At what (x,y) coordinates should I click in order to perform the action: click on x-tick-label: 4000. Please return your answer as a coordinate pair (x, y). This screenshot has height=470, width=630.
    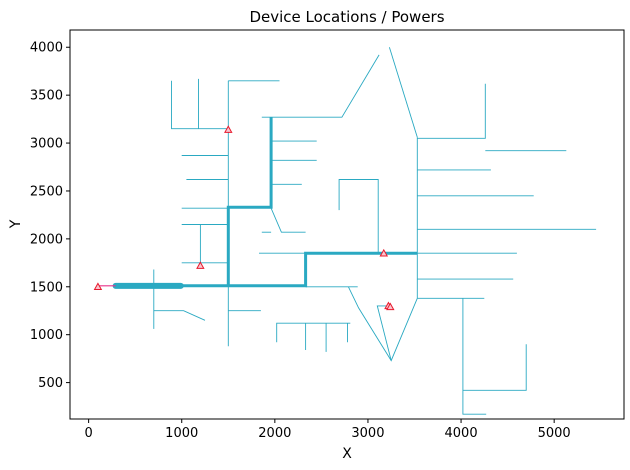
    Looking at the image, I should click on (461, 433).